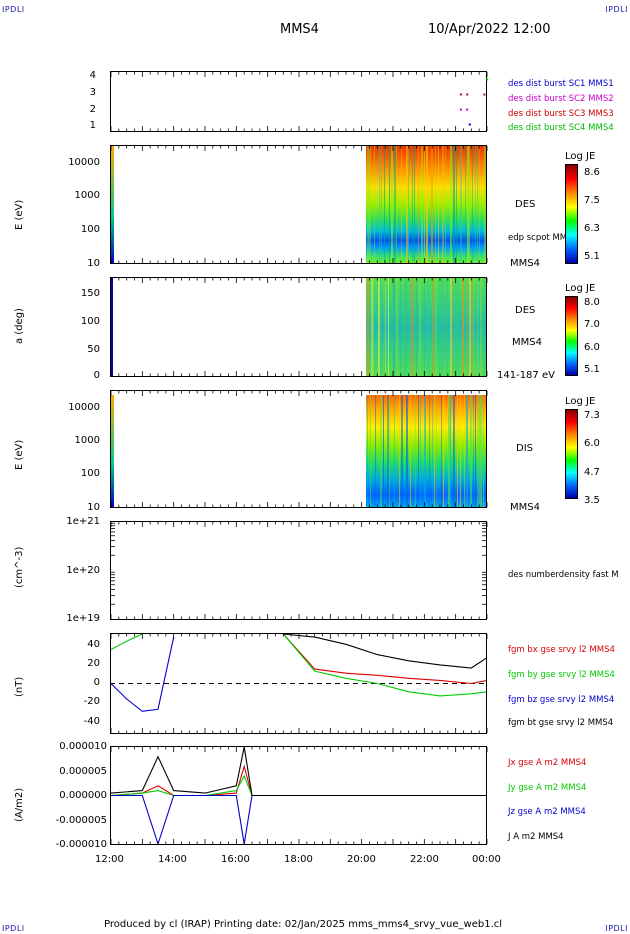  What do you see at coordinates (561, 114) in the screenshot?
I see `legend-entry: des dist burst SC3 MMS3` at bounding box center [561, 114].